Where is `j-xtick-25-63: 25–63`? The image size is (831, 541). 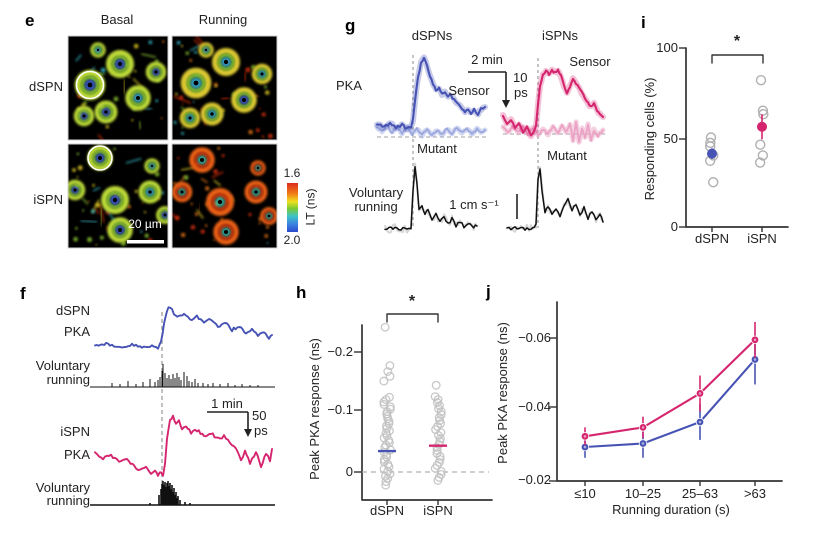 j-xtick-25-63: 25–63 is located at coordinates (700, 493).